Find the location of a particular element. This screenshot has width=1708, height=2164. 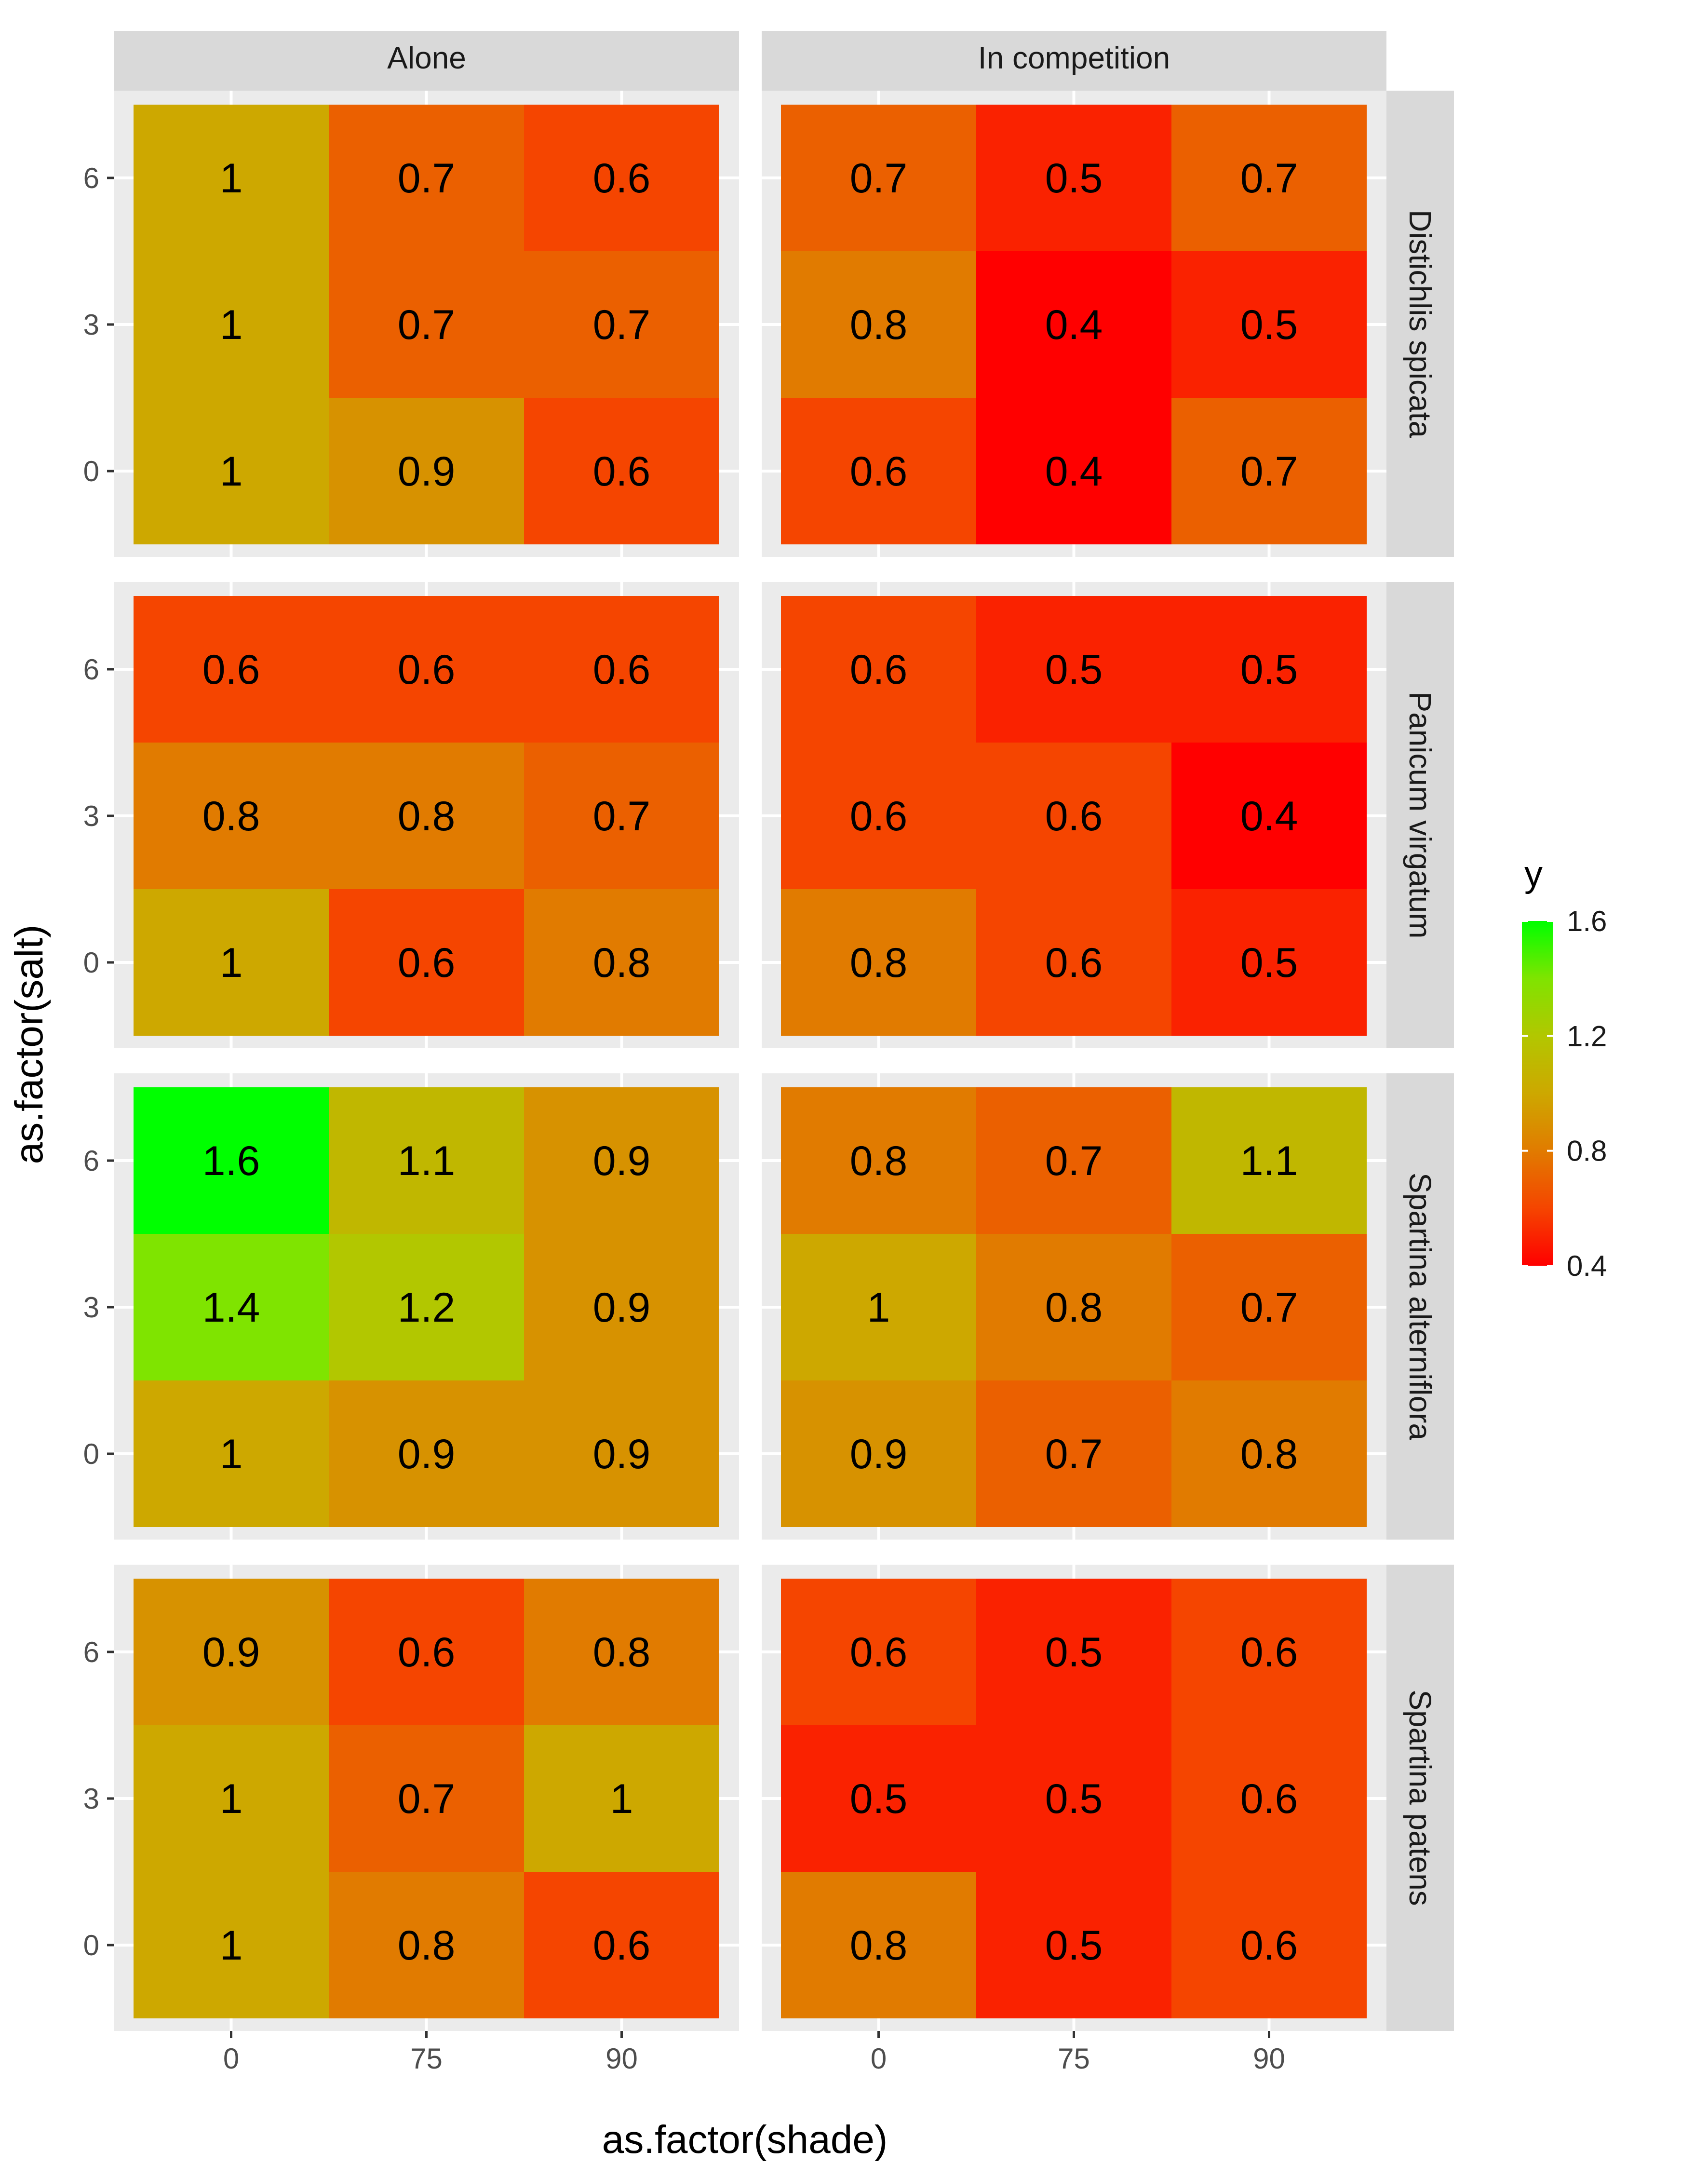

cell-value-label: 1.2 is located at coordinates (427, 1308).